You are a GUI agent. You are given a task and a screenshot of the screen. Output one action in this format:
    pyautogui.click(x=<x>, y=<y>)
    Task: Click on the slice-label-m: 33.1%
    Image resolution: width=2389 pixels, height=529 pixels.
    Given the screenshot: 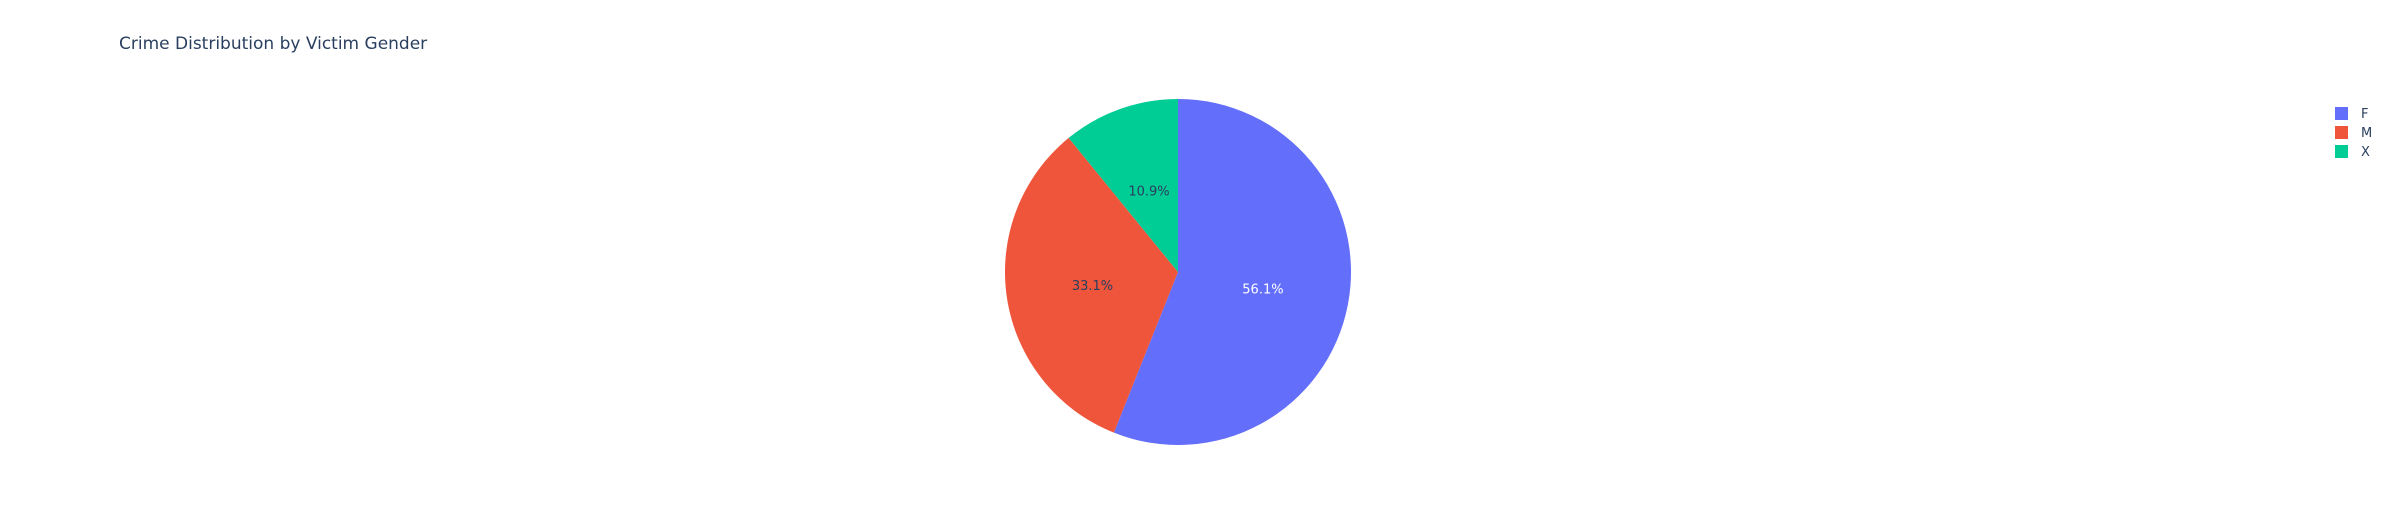 What is the action you would take?
    pyautogui.click(x=1092, y=286)
    